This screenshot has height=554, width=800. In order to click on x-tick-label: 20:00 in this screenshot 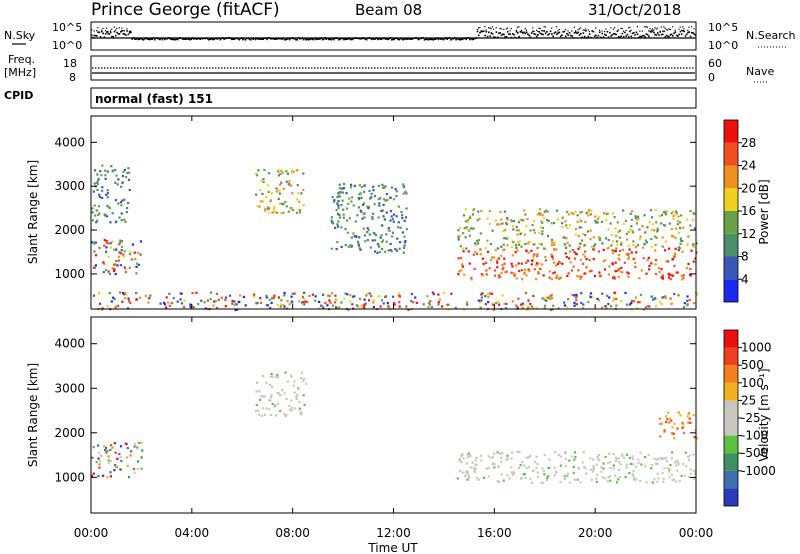, I will do `click(595, 533)`.